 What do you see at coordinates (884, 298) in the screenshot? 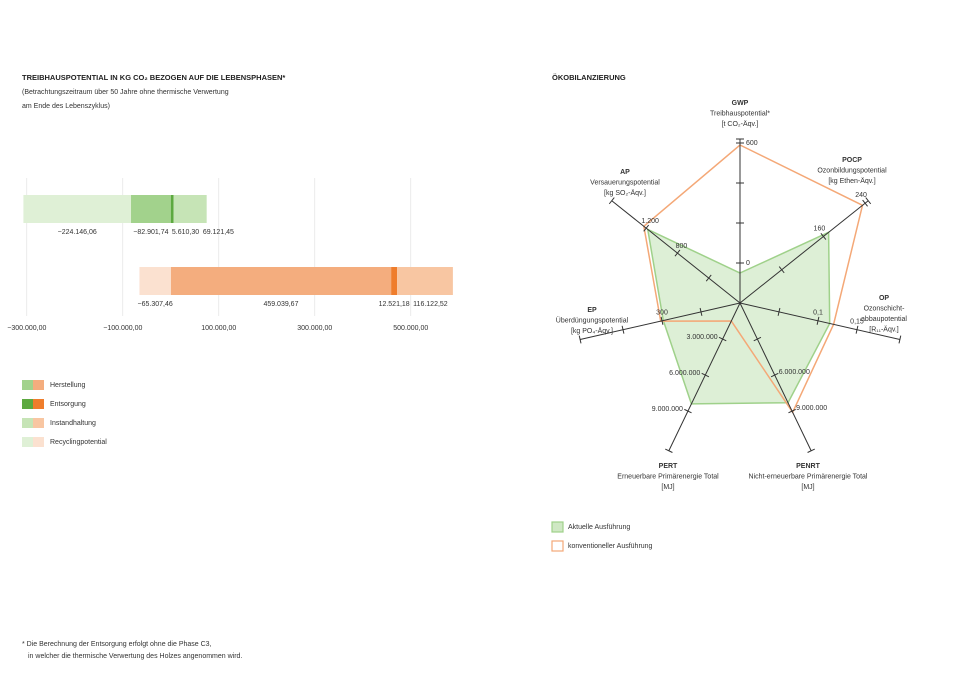
I see `axis-title: OP` at bounding box center [884, 298].